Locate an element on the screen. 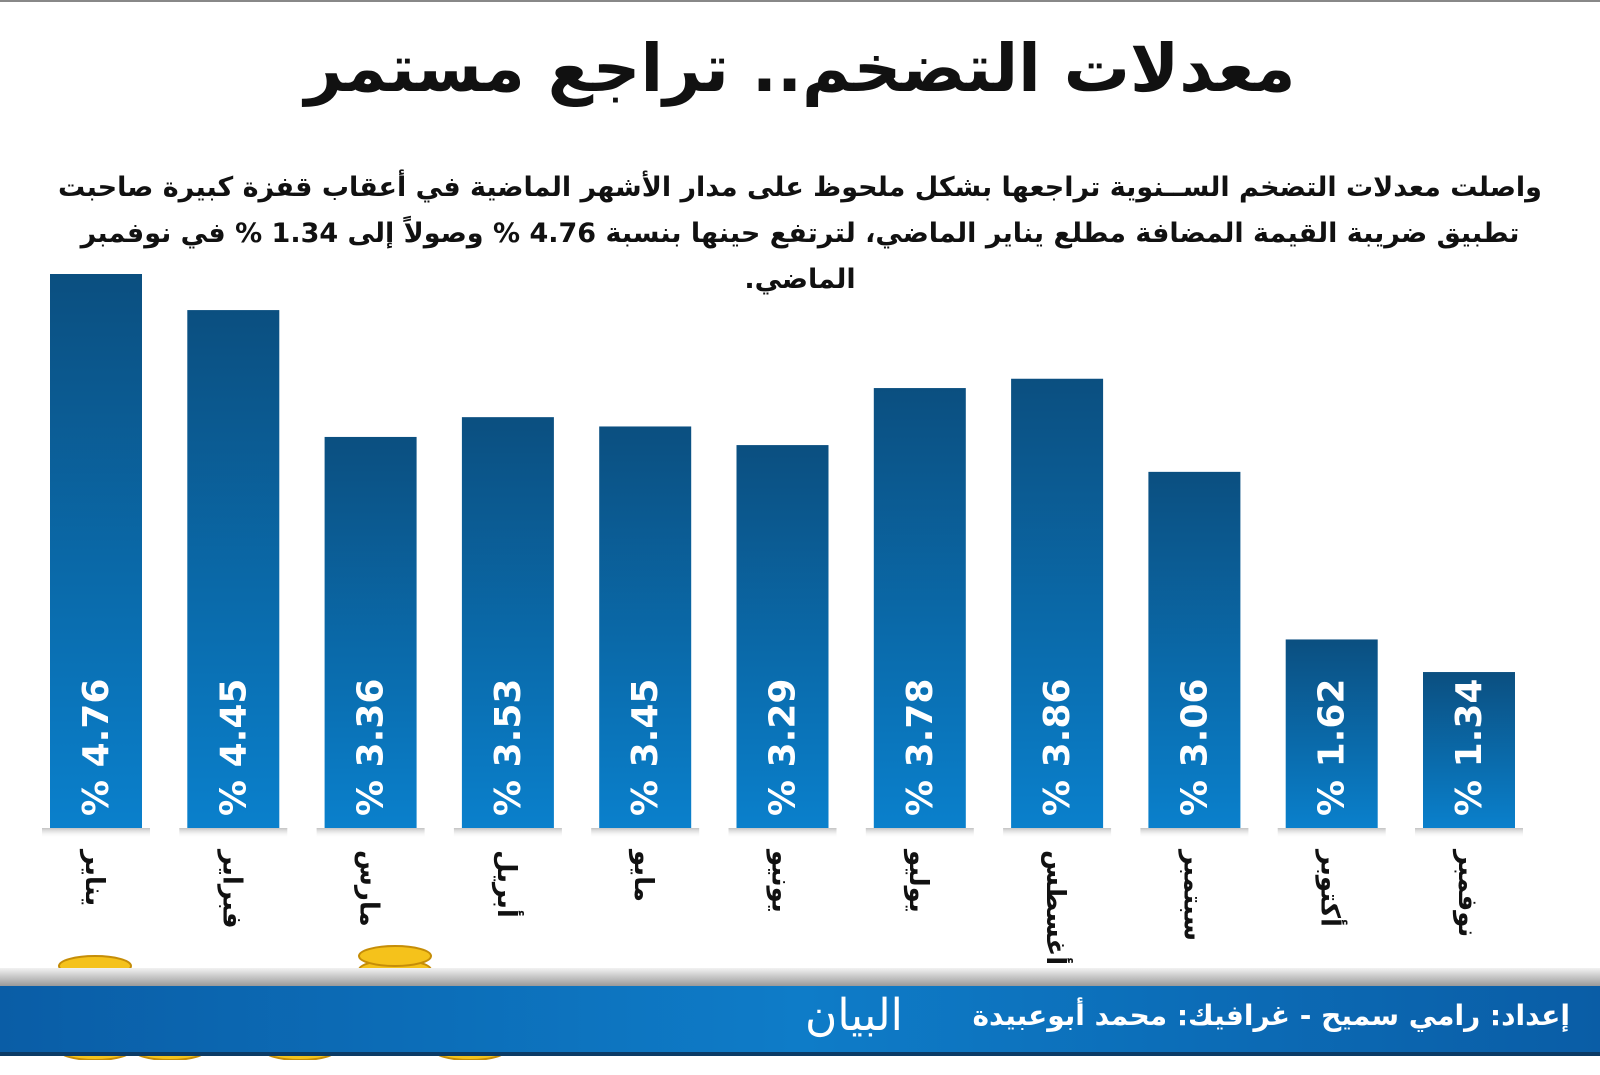 This screenshot has height=1075, width=1600. data-label: % 1.62 is located at coordinates (1332, 747).